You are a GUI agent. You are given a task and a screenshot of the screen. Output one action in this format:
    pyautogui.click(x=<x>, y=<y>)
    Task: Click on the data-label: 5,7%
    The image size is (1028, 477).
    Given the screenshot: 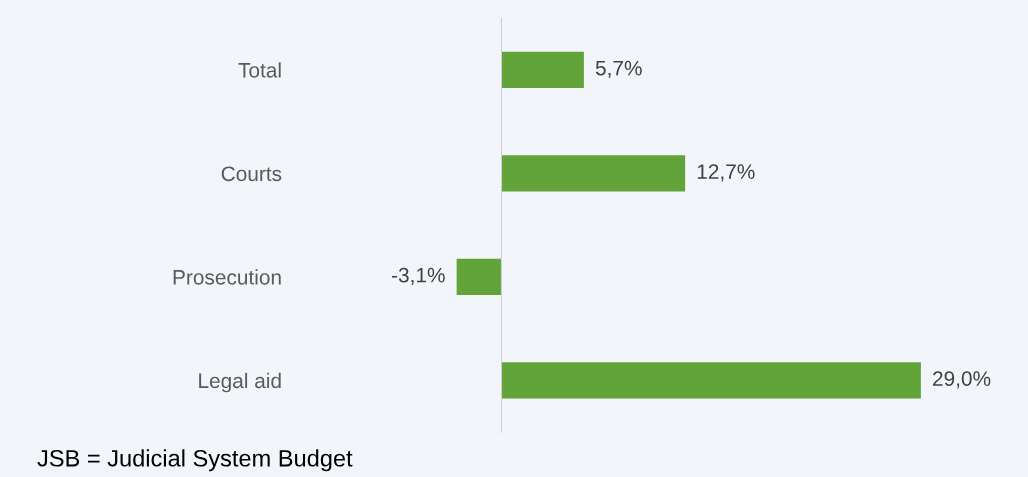 What is the action you would take?
    pyautogui.click(x=618, y=69)
    